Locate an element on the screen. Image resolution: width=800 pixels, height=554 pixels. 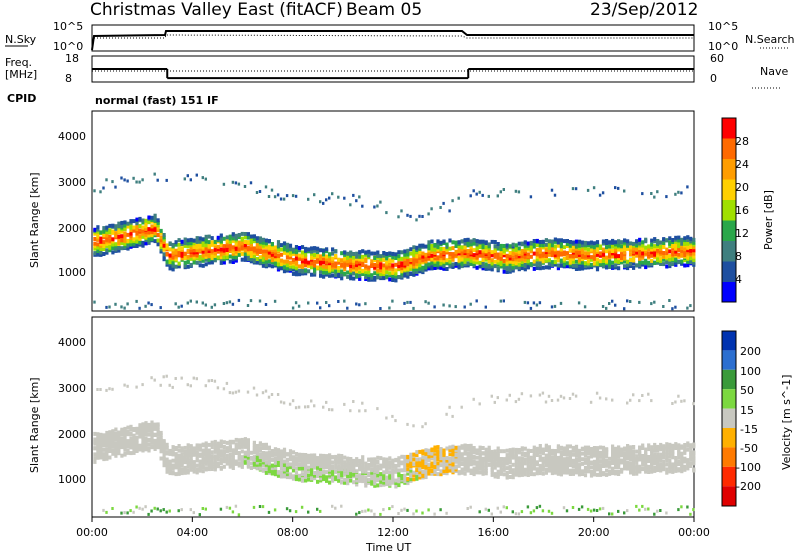
vel-cell-1982 is located at coordinates (585, 475).